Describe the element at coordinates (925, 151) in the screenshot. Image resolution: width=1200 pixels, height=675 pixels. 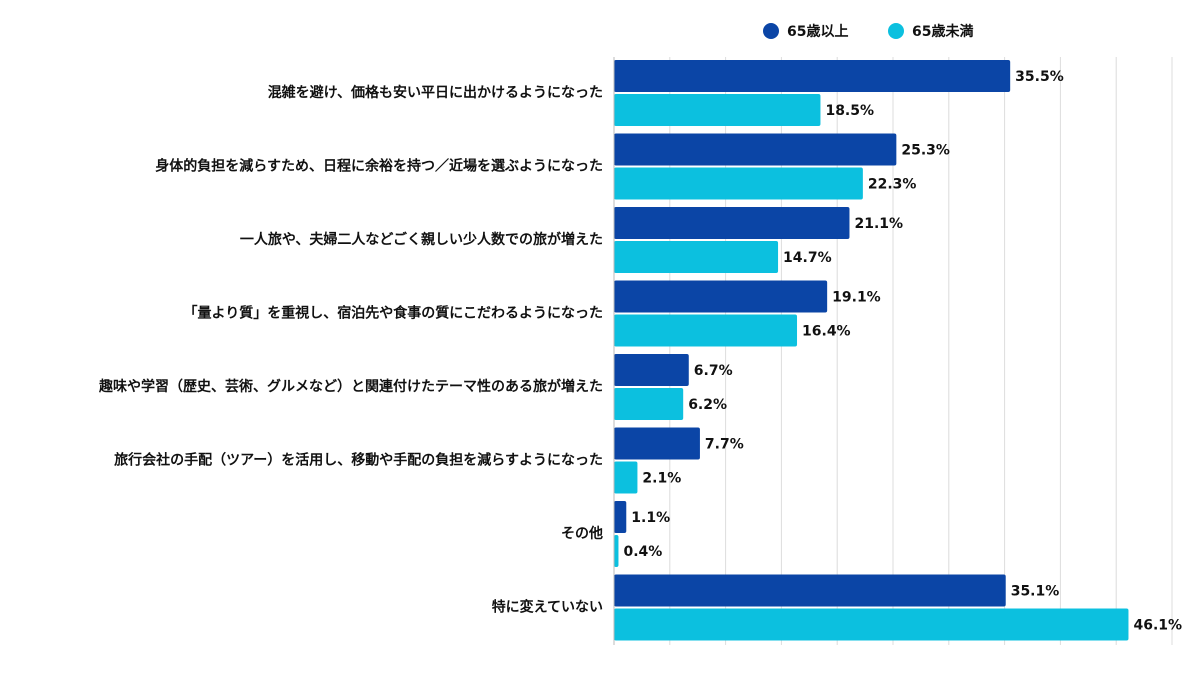
I see `value-label: 25.3%` at that location.